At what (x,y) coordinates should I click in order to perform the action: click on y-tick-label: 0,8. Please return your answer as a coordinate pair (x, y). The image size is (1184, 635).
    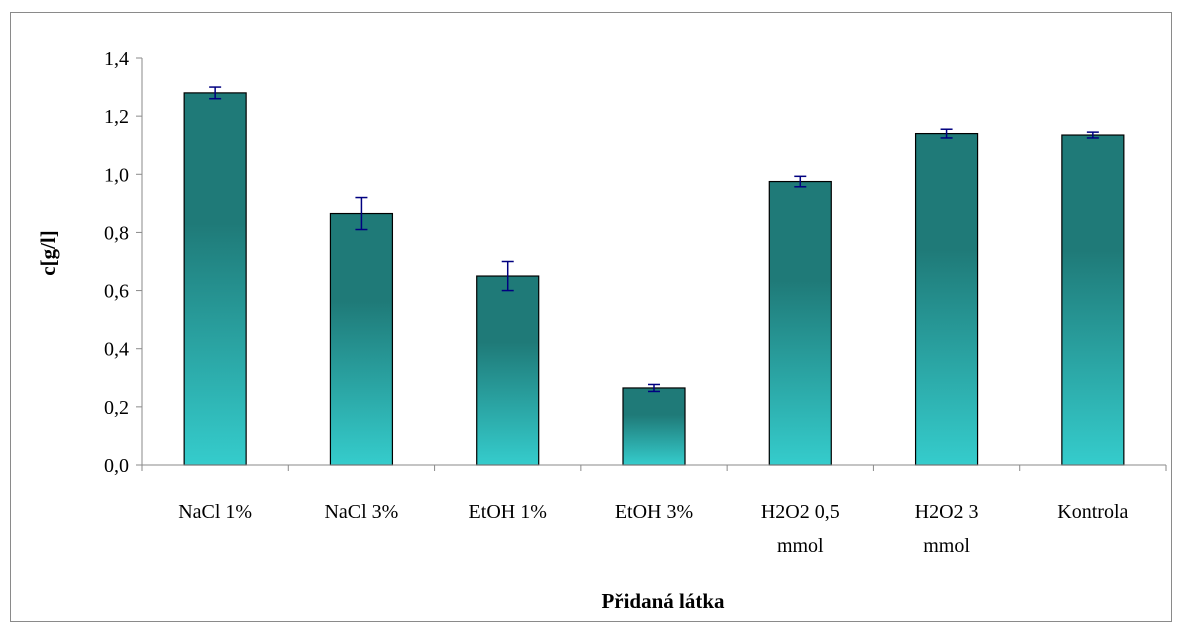
    Looking at the image, I should click on (116, 233).